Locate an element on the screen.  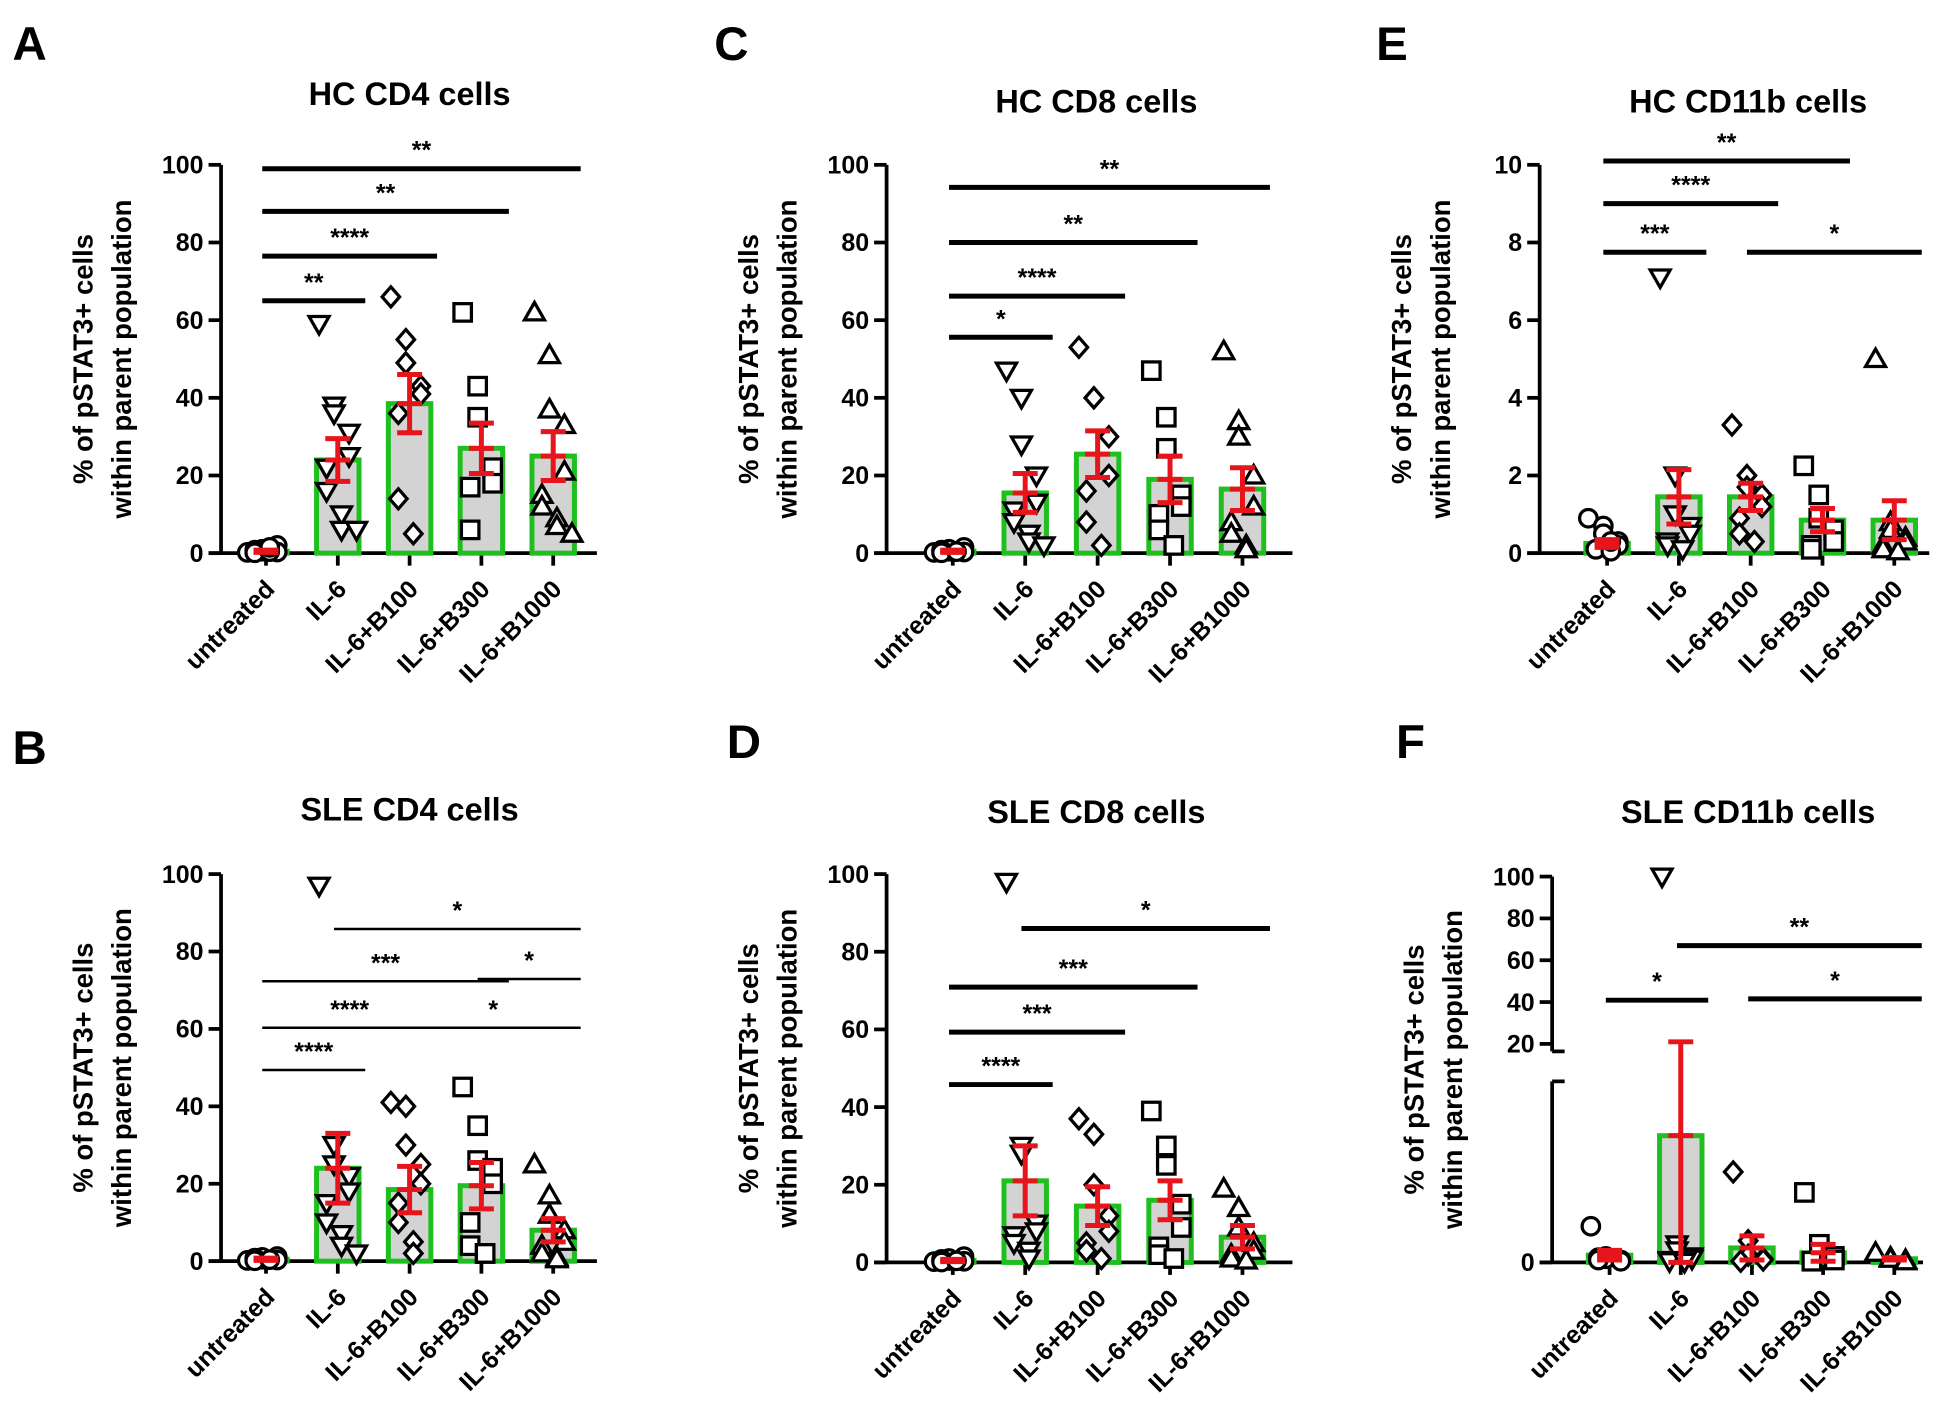
y-tick-label: 20 is located at coordinates (855, 1185).